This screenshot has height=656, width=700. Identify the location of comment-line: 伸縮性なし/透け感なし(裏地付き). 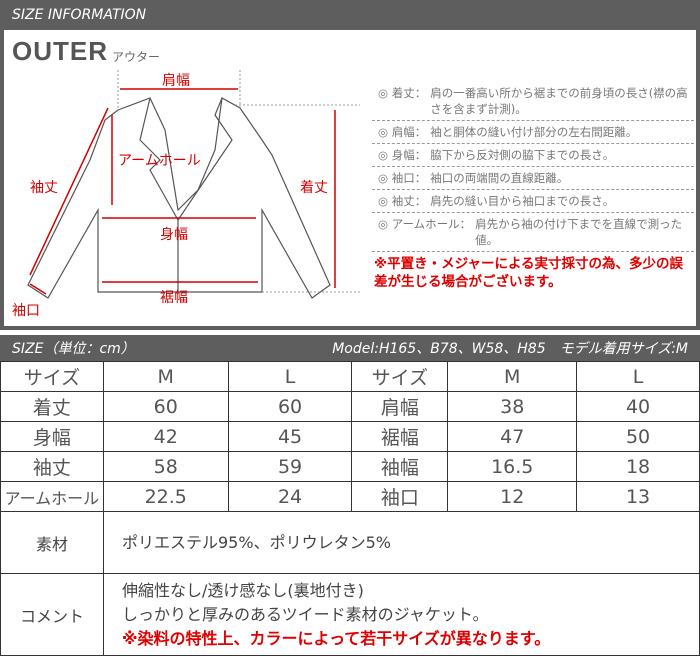
(243, 590).